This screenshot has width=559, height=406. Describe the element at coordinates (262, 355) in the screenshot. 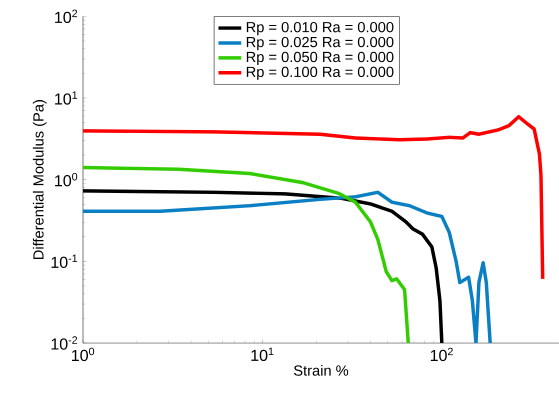

I see `x-tick-label: 10$^{1}$` at that location.